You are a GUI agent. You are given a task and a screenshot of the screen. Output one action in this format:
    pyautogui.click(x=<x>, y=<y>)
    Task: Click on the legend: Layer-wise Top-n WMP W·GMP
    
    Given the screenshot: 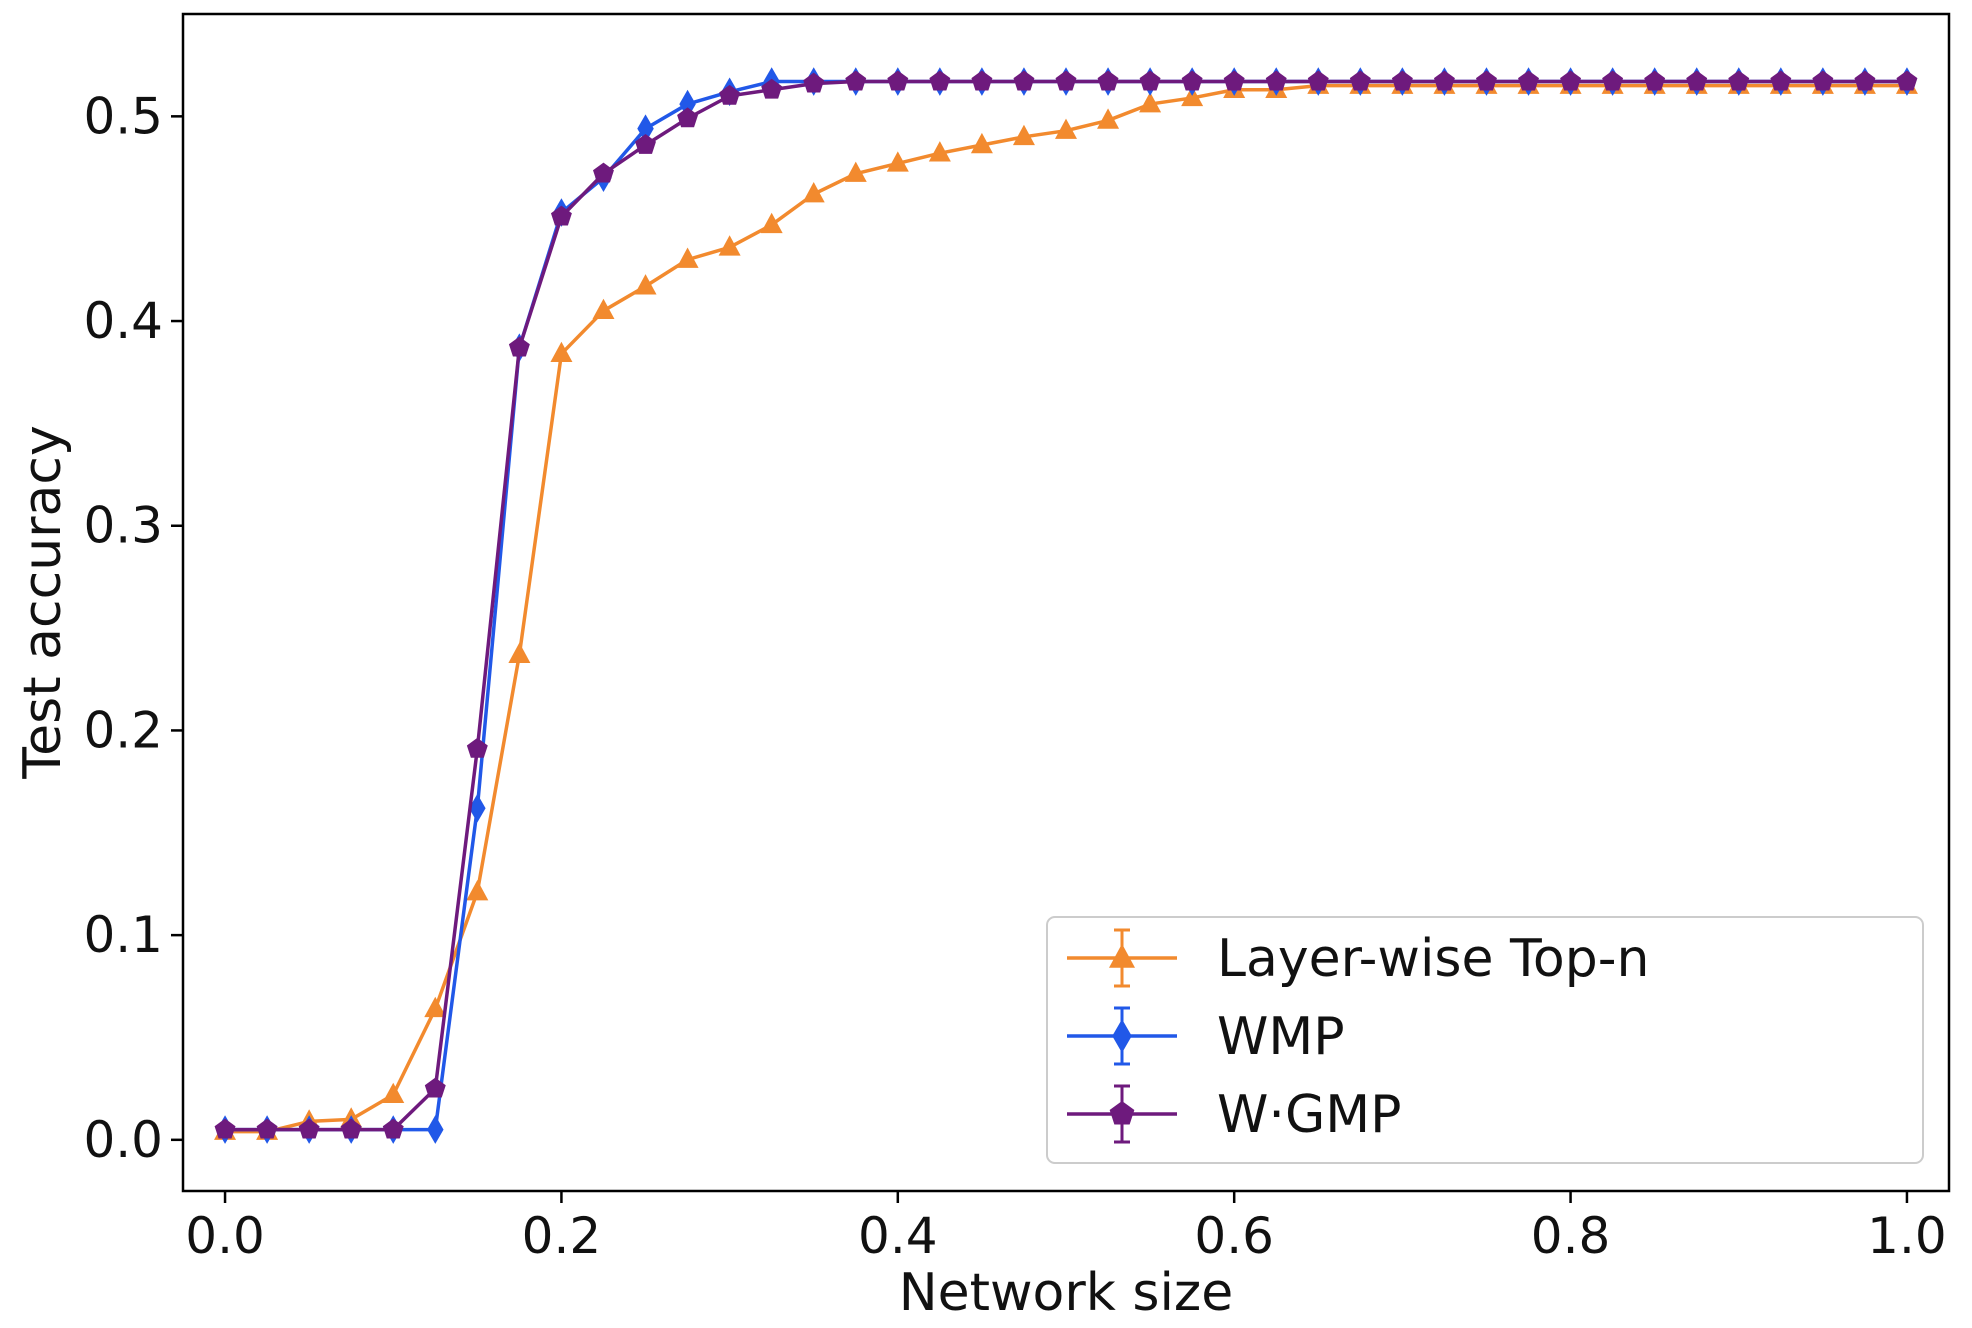 What is the action you would take?
    pyautogui.click(x=1485, y=1040)
    